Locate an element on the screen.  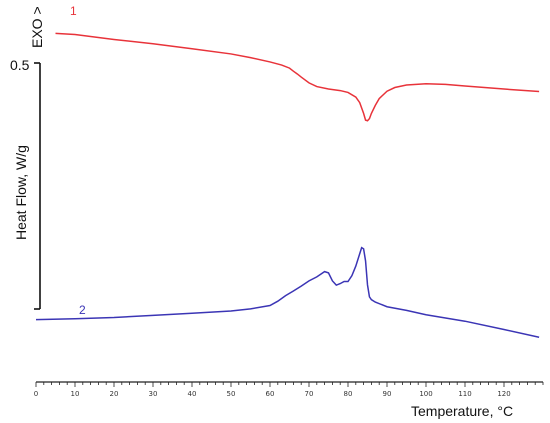
series-2-label: 2 is located at coordinates (82, 310).